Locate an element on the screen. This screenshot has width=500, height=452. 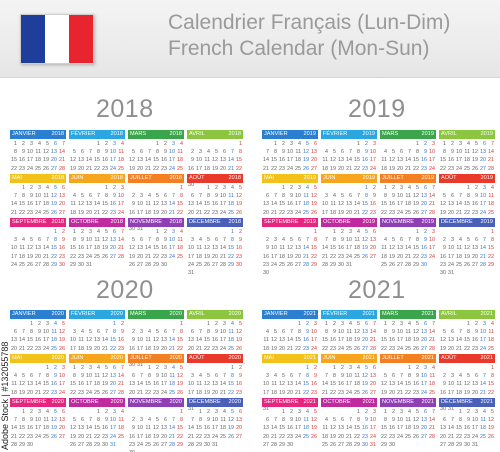
month-name: AOÛT is located at coordinates (449, 178).